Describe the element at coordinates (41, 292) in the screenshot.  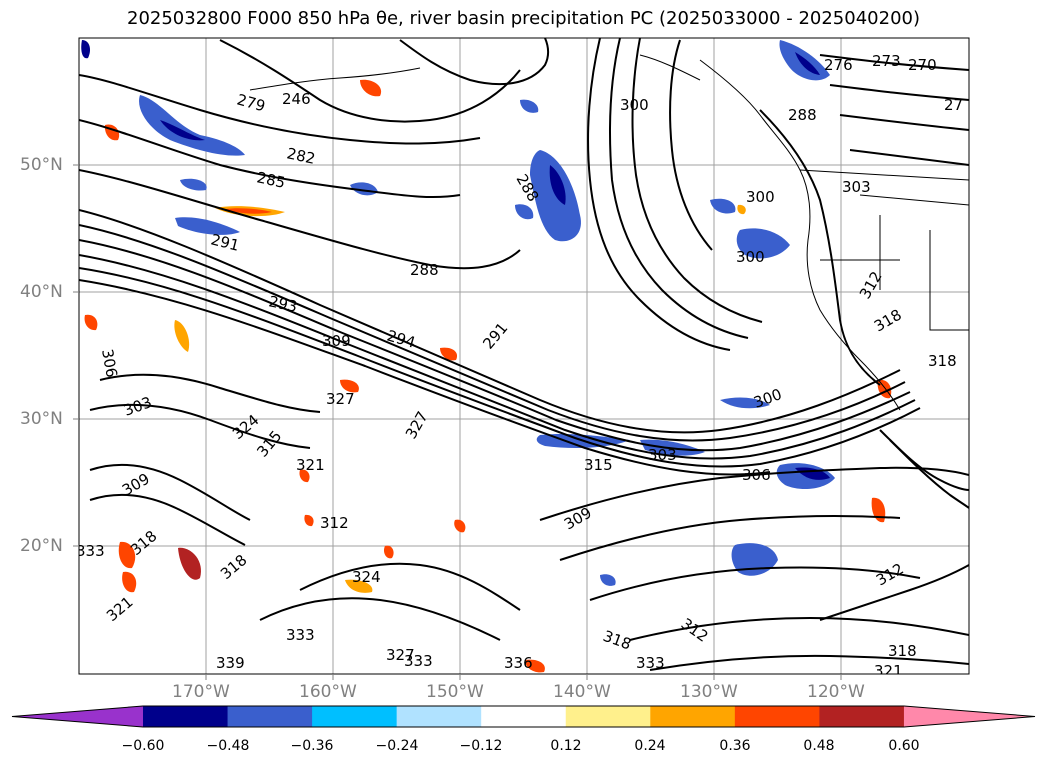
I see `lat-label: 40°N` at that location.